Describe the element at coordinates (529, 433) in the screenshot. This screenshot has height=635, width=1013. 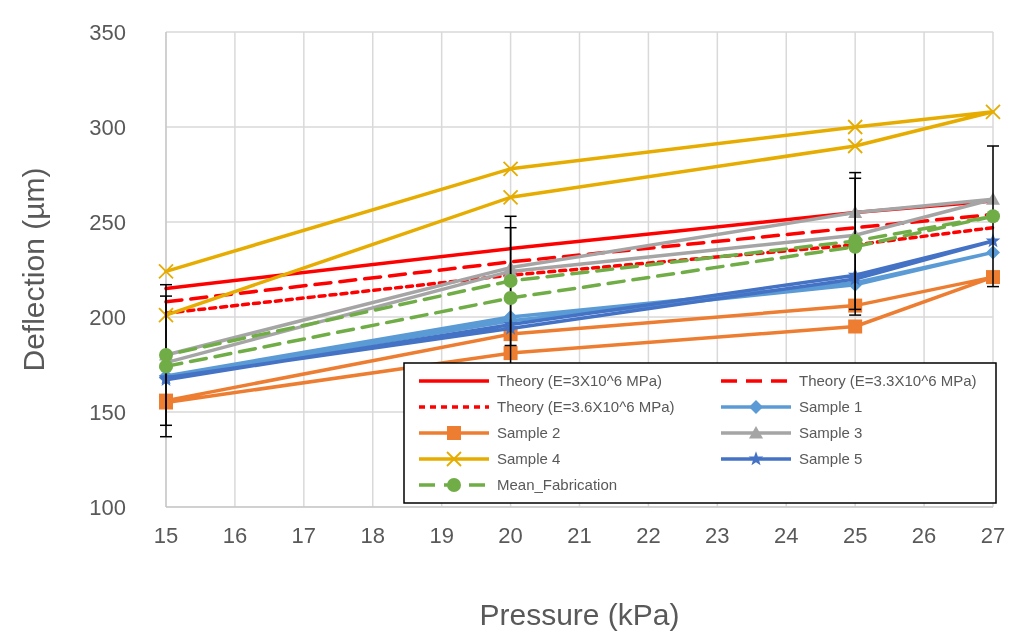
I see `legend-label: Sample 2` at that location.